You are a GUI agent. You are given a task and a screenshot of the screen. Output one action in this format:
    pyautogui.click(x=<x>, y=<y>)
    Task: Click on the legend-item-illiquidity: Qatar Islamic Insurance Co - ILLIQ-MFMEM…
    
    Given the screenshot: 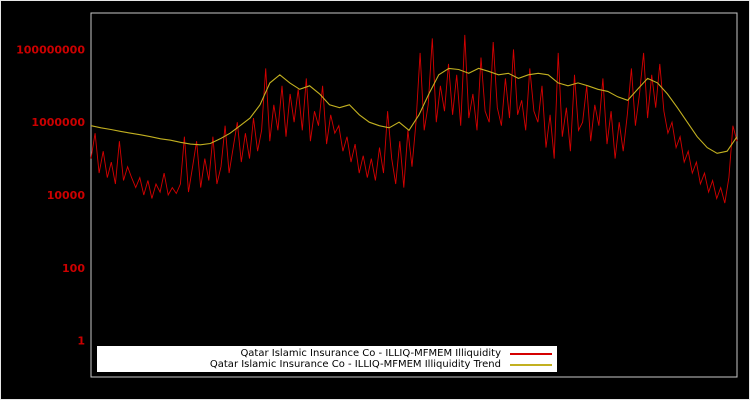 What is the action you would take?
    pyautogui.click(x=327, y=353)
    